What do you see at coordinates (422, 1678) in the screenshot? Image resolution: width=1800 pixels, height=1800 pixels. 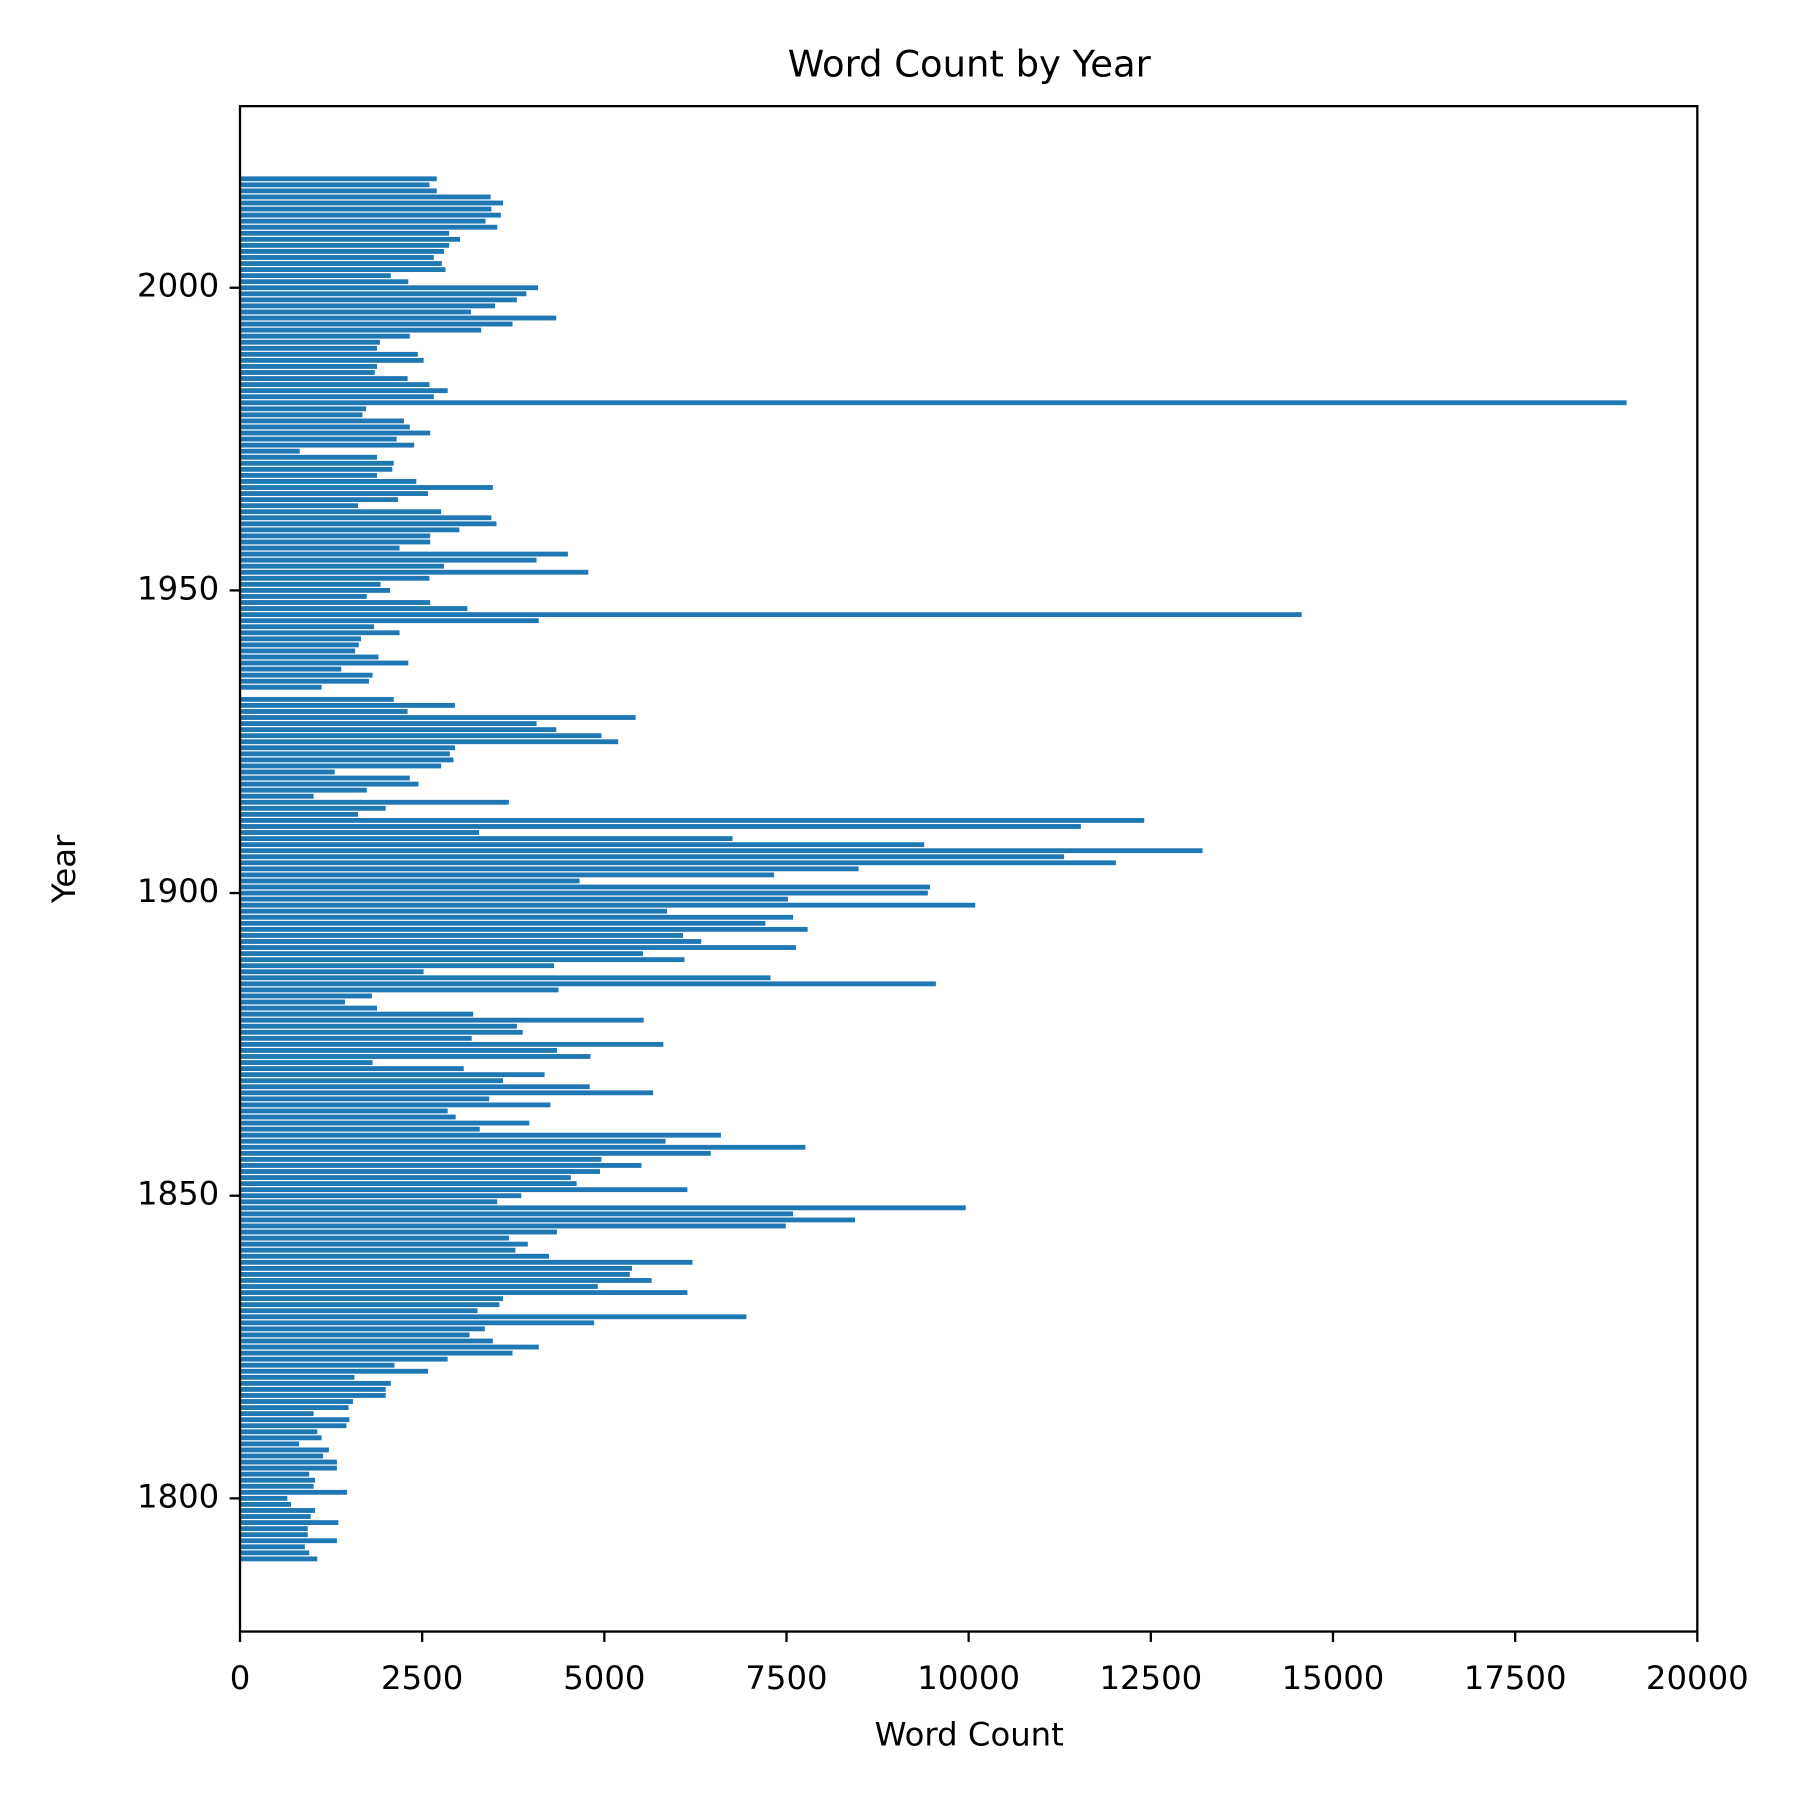 I see `x-tick-label: 2500` at bounding box center [422, 1678].